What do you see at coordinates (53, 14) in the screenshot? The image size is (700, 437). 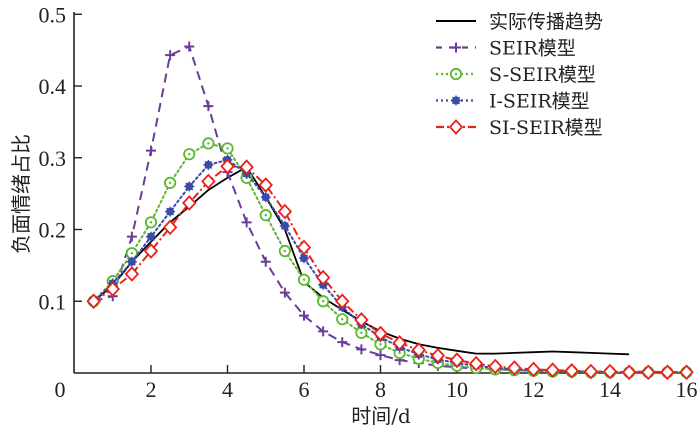 I see `y-tick-label: 0.5` at bounding box center [53, 14].